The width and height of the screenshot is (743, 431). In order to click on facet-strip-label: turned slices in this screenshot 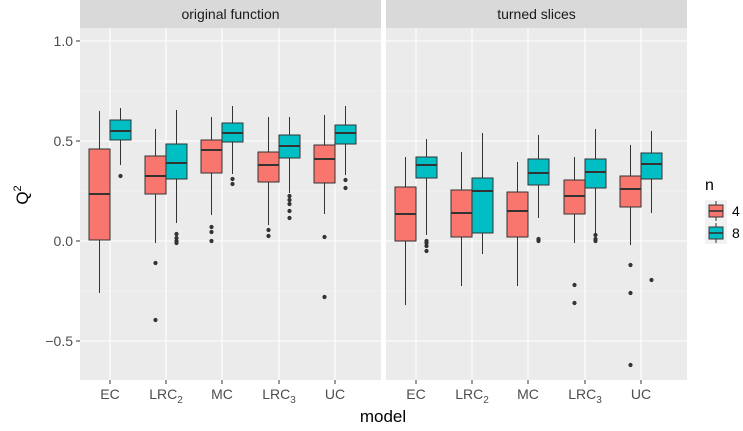, I will do `click(536, 14)`.